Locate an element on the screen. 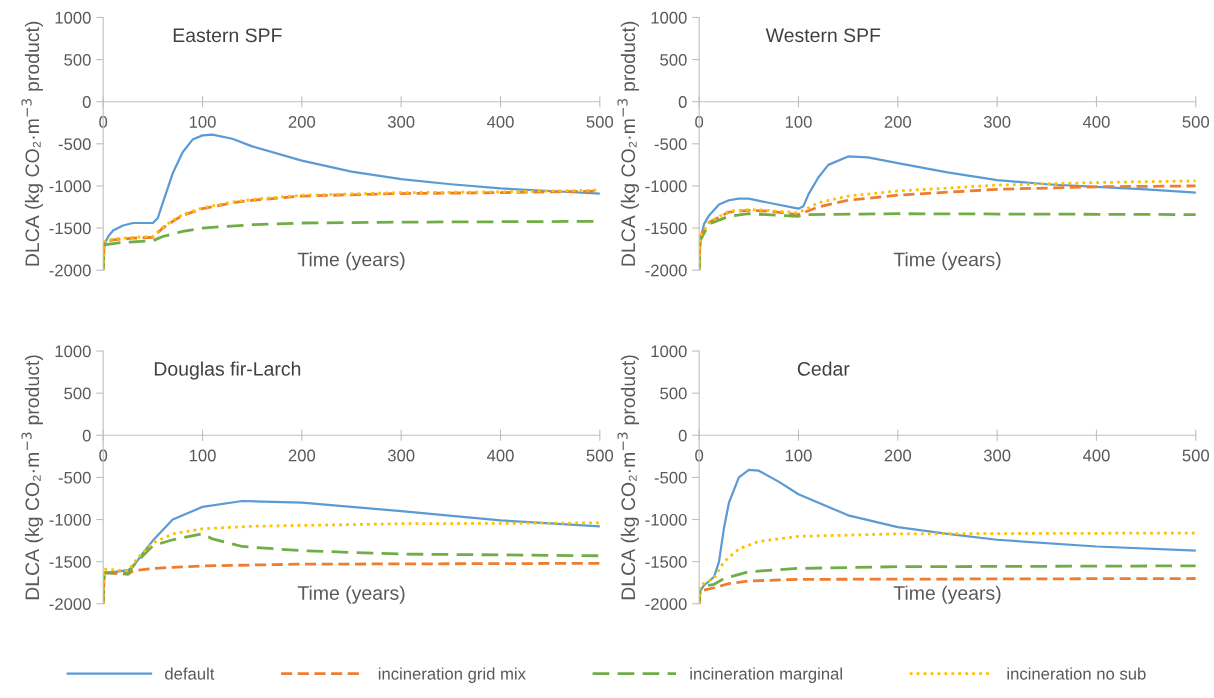 This screenshot has width=1214, height=698. chart-title: Western SPF is located at coordinates (823, 35).